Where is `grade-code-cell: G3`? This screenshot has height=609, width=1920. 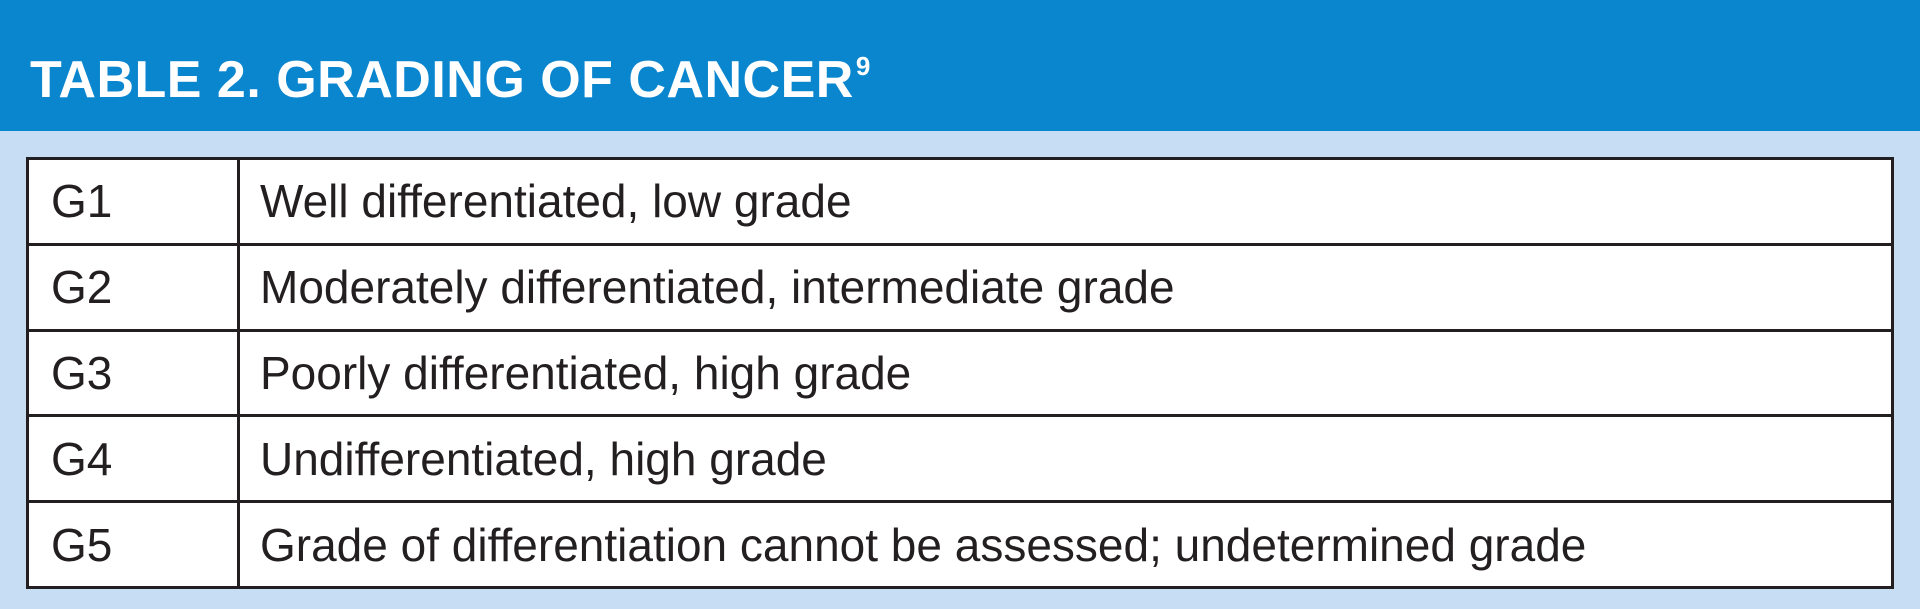 grade-code-cell: G3 is located at coordinates (133, 373).